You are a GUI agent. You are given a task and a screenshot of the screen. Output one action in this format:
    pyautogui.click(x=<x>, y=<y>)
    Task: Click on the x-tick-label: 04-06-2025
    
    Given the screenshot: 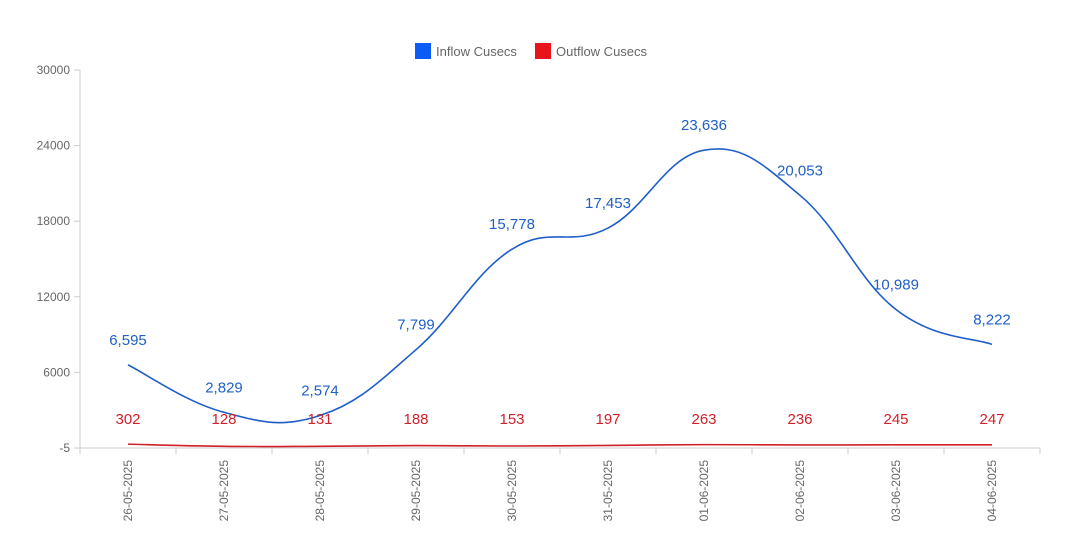 What is the action you would take?
    pyautogui.click(x=992, y=491)
    